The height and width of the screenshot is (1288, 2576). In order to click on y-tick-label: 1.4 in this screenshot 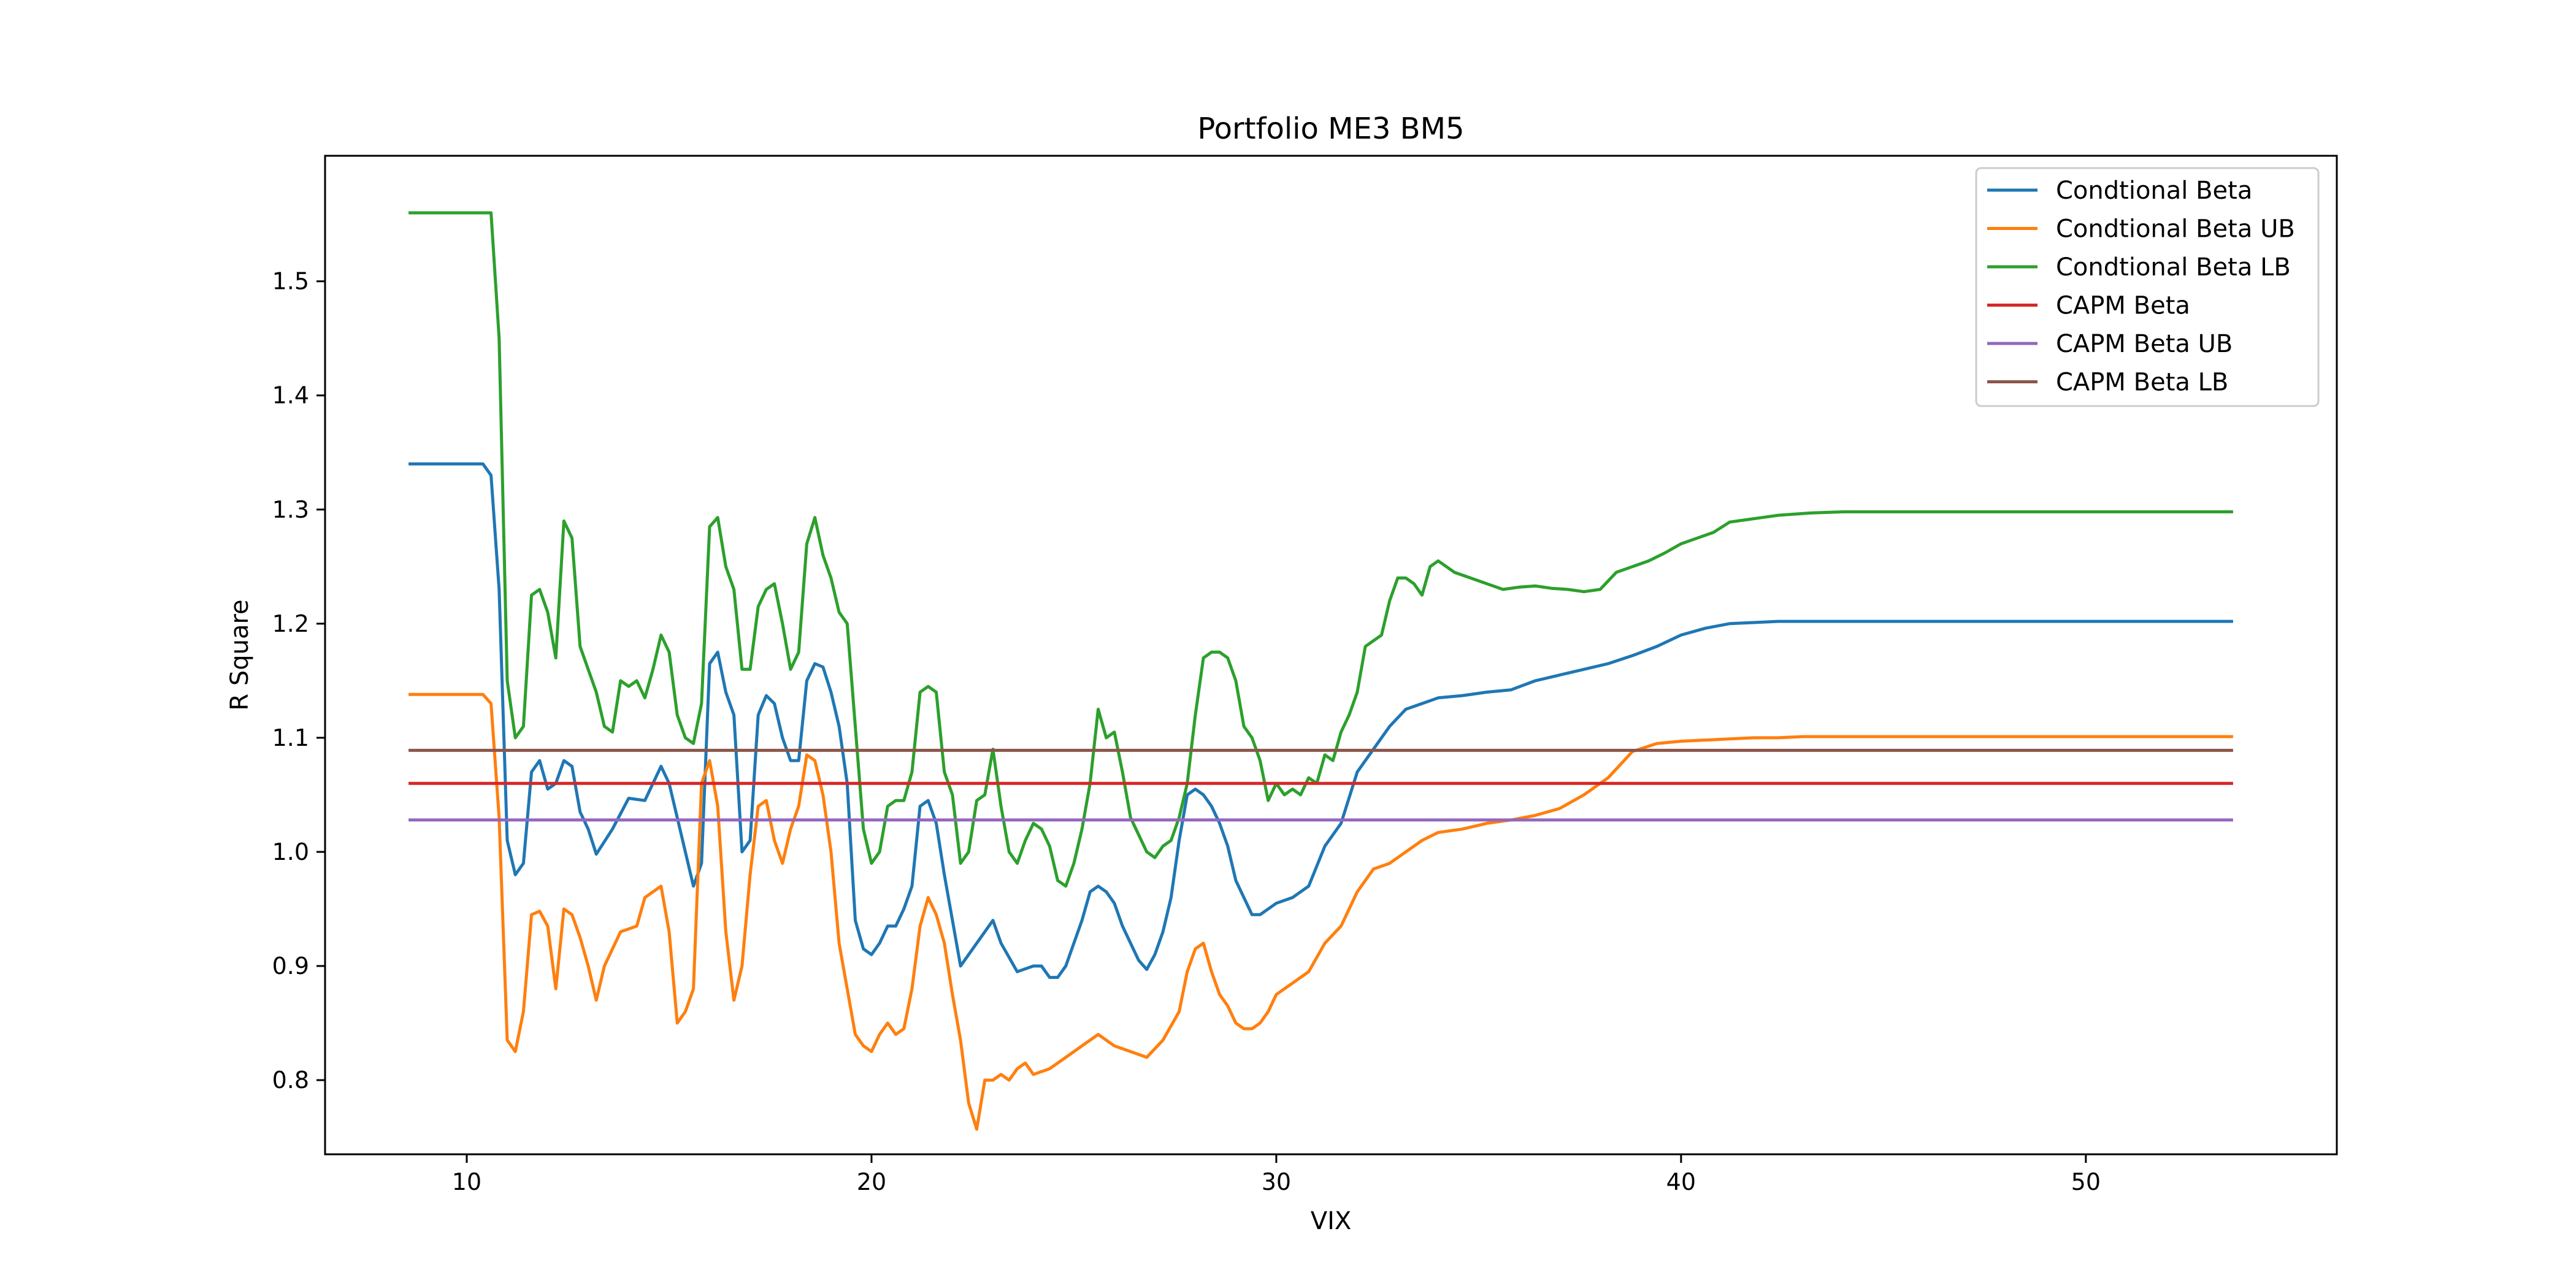, I will do `click(290, 395)`.